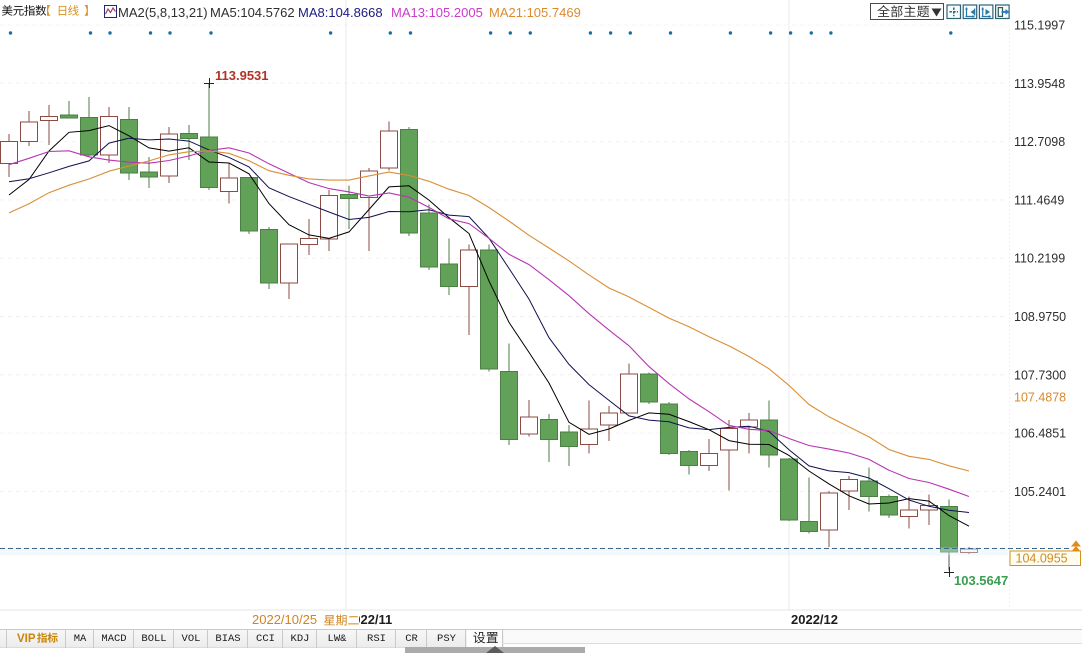 The width and height of the screenshot is (1082, 653). What do you see at coordinates (1040, 398) in the screenshot?
I see `svg-text: 107.4878` at bounding box center [1040, 398].